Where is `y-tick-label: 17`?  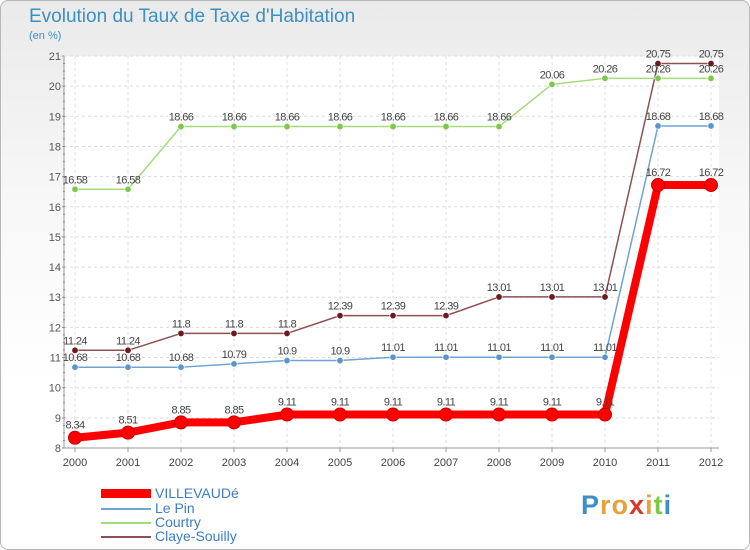 y-tick-label: 17 is located at coordinates (55, 178).